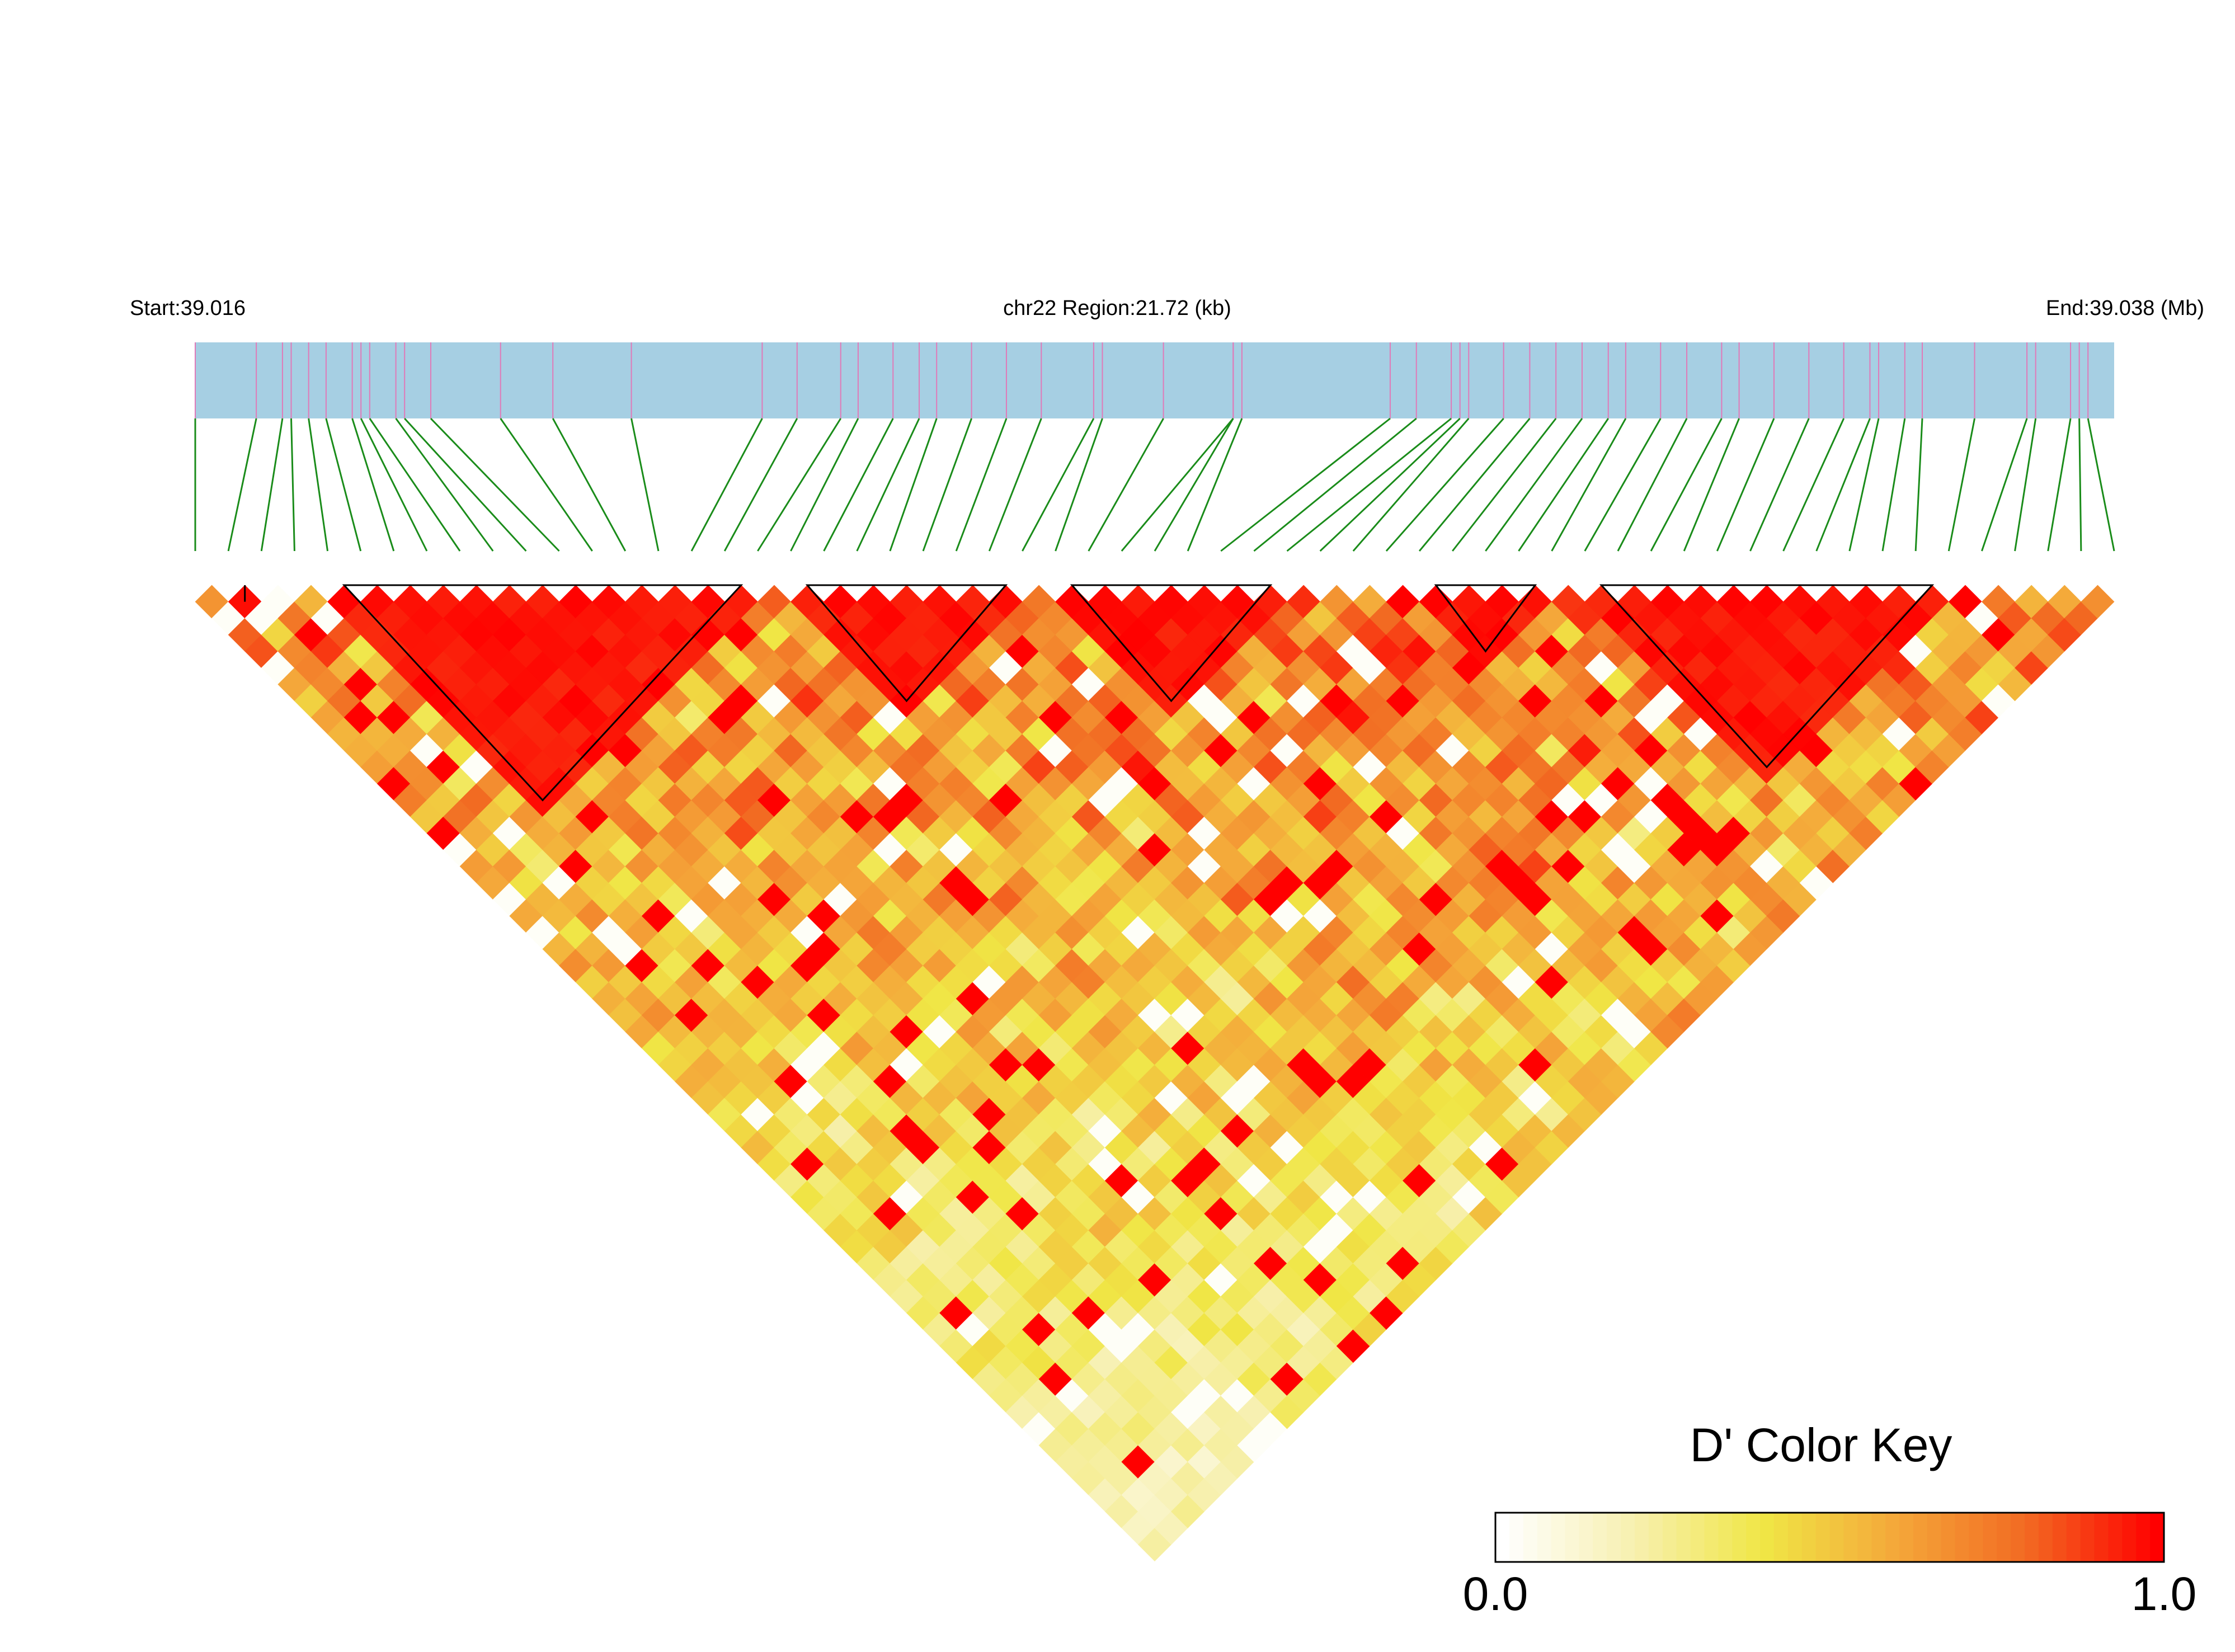 Image resolution: width=2235 pixels, height=1652 pixels. I want to click on snp-ticks, so click(1142, 380).